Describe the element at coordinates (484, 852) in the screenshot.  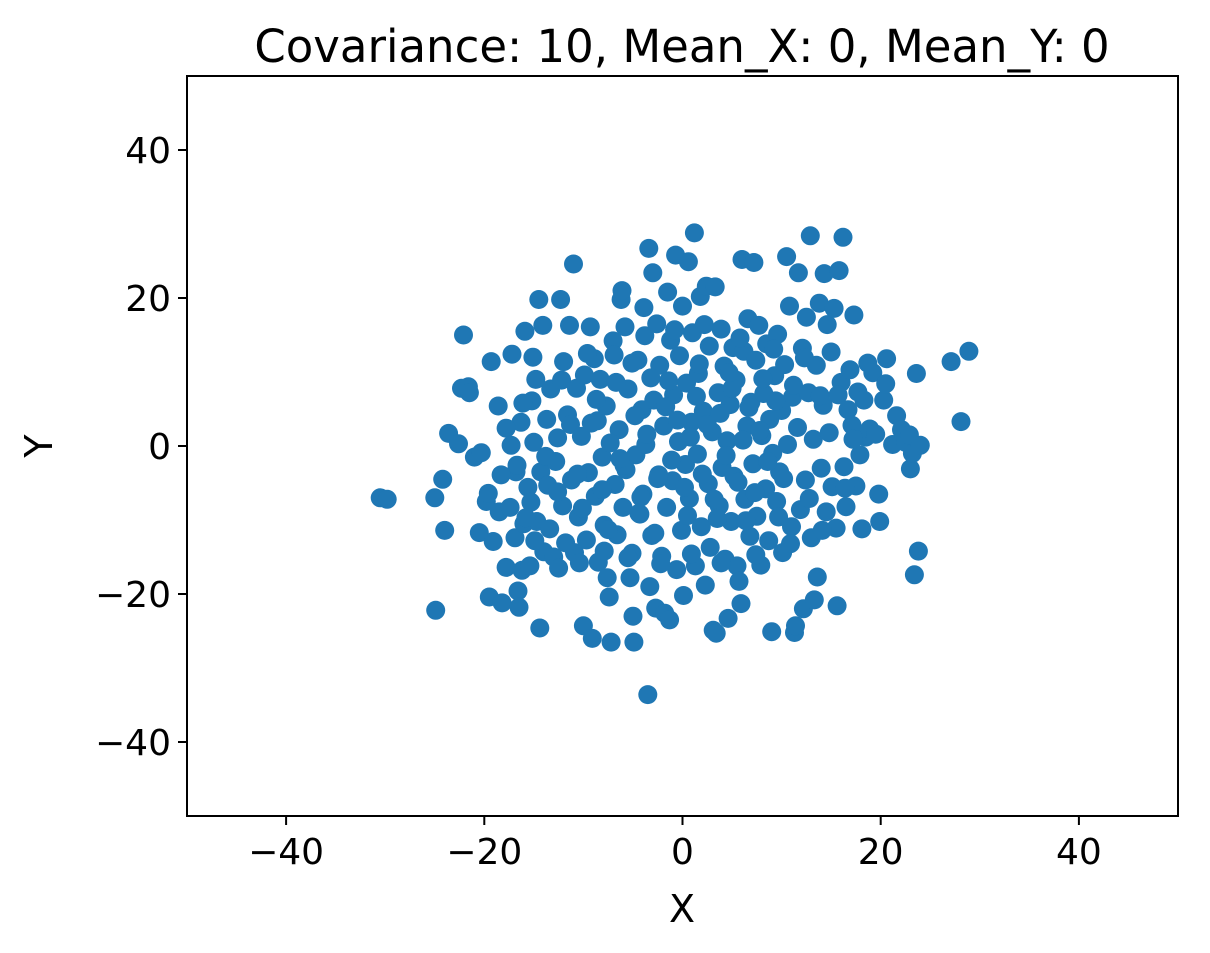
I see `x-tick-label: −20` at that location.